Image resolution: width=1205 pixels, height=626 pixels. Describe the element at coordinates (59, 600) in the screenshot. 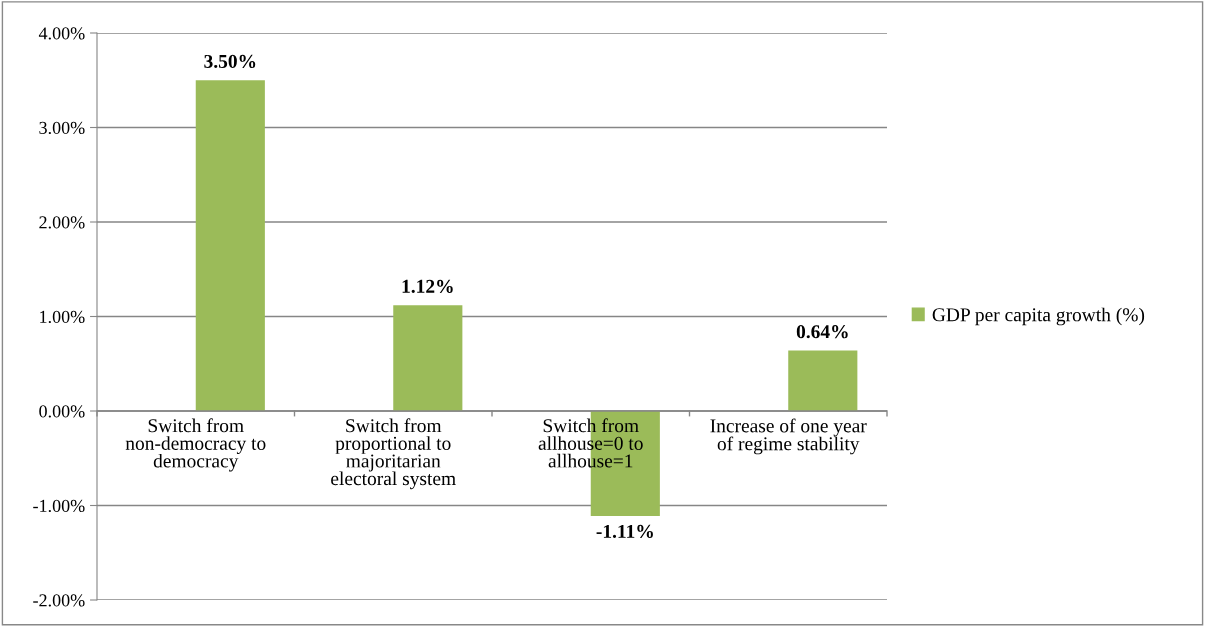

I see `y-tick-label: -2.00%` at that location.